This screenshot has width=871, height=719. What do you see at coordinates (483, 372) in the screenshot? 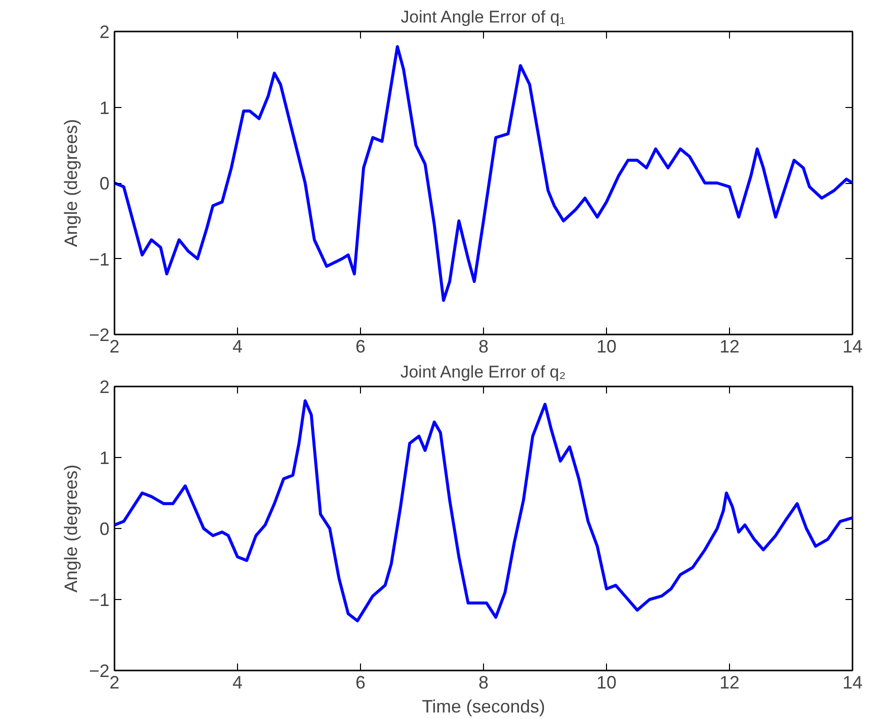
I see `chart-title: Joint Angle Error of q₂` at bounding box center [483, 372].